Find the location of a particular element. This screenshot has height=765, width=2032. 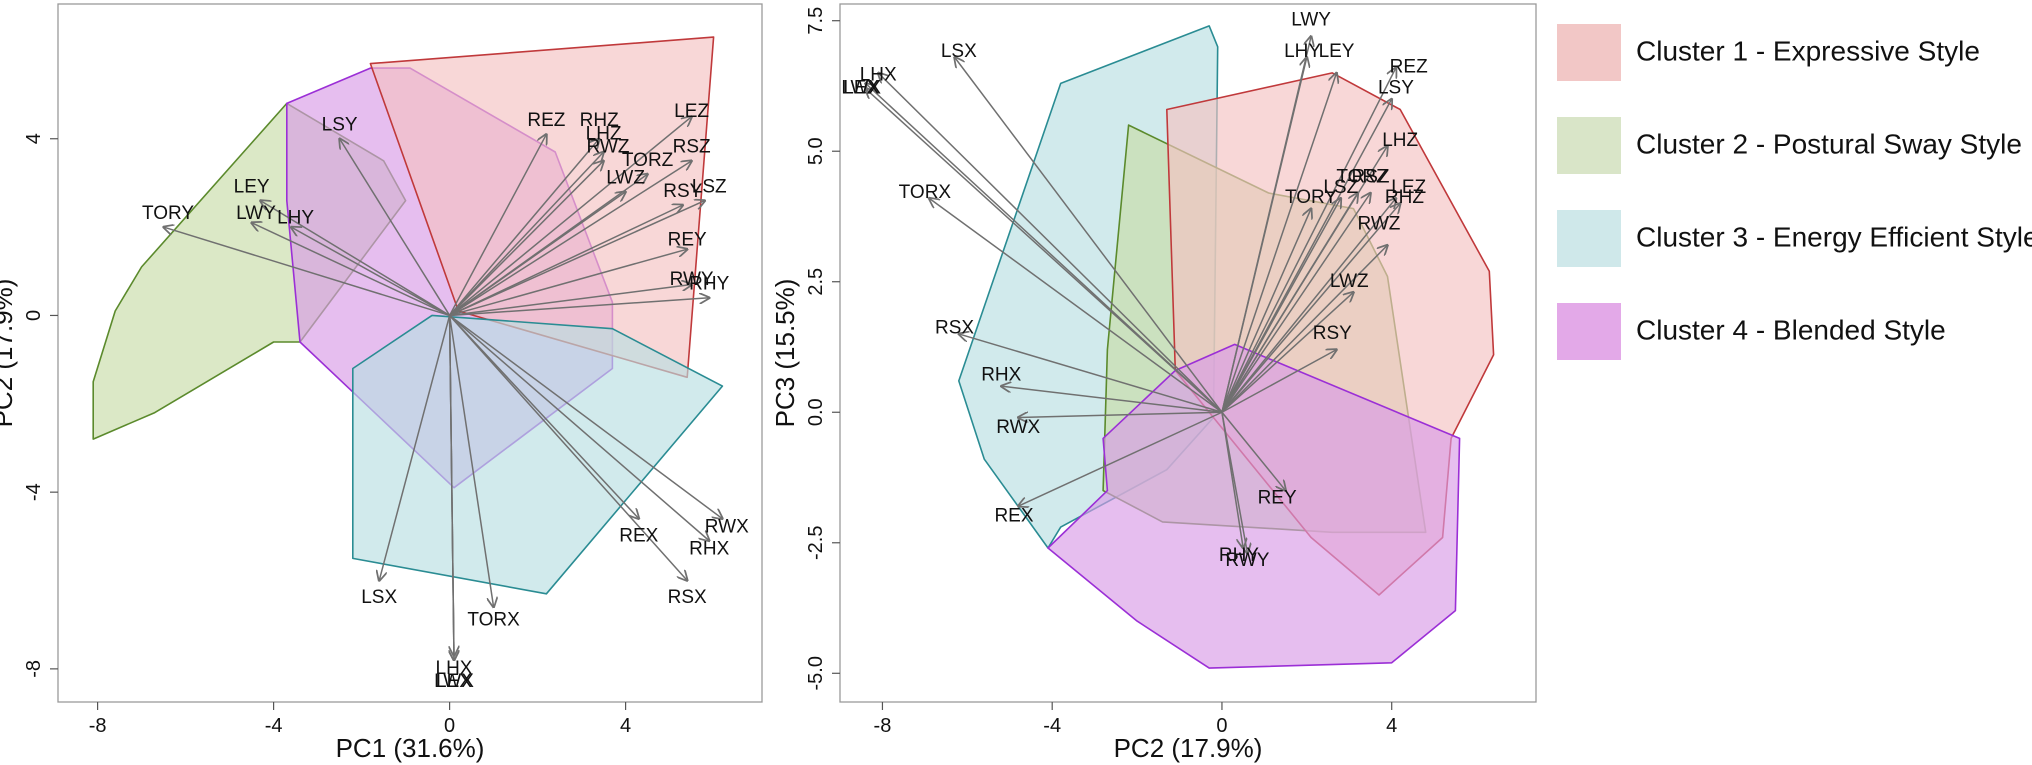

y-tick-label: -2.5 is located at coordinates (816, 543).